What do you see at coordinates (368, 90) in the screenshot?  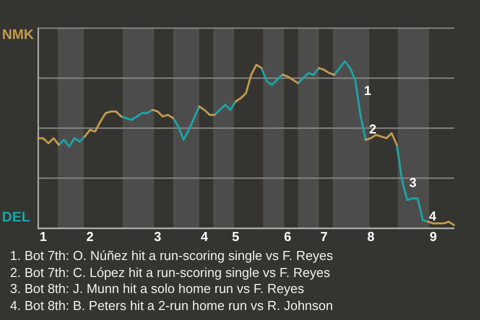 I see `annotation: 1` at bounding box center [368, 90].